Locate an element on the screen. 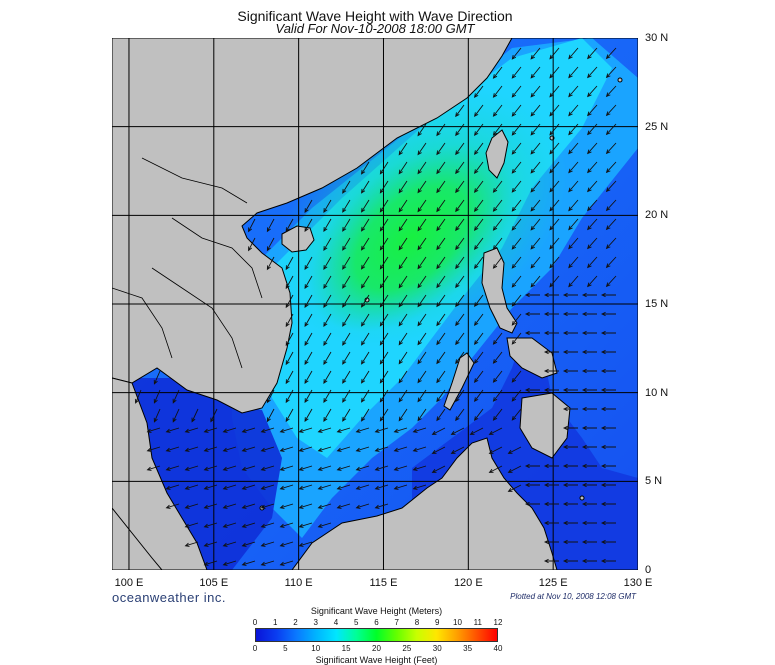 The width and height of the screenshot is (775, 665). latitude-label: 0 is located at coordinates (648, 570).